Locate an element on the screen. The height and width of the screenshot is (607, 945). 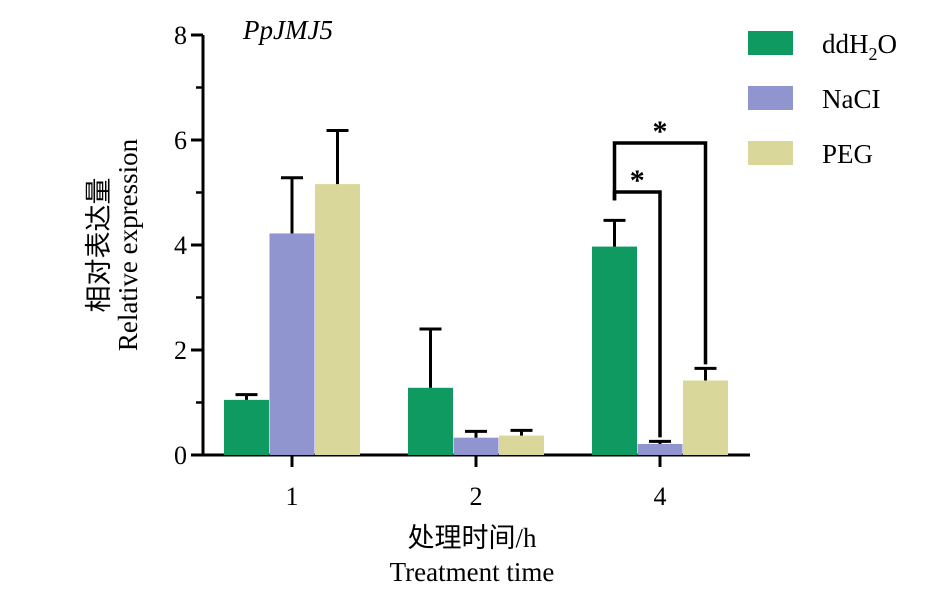
legend-label: PEG is located at coordinates (847, 154).